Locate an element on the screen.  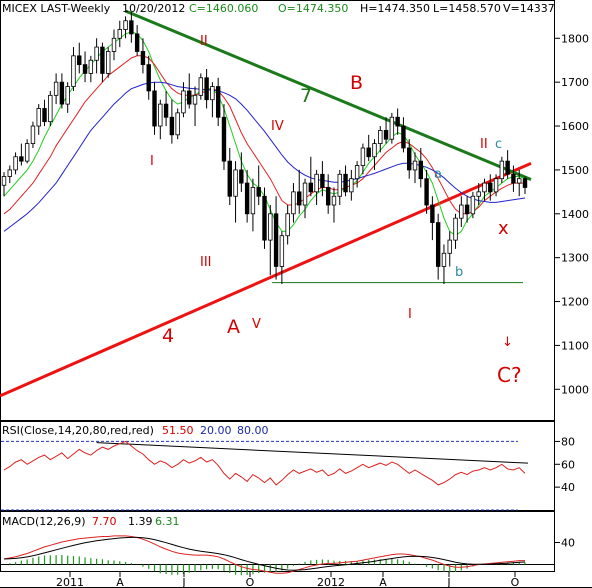
price-y-tick-label: 1400 is located at coordinates (575, 214).